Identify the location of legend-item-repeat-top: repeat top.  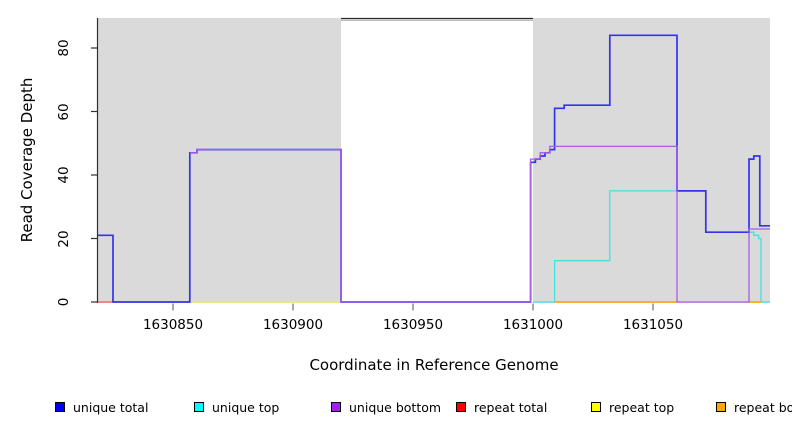
(632, 407).